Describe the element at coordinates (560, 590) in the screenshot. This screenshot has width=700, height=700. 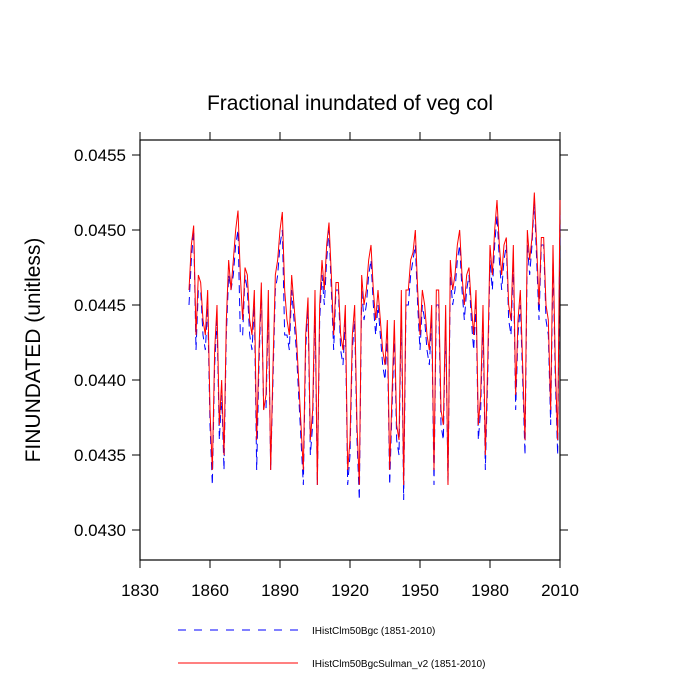
I see `x-tick-label: 2010` at that location.